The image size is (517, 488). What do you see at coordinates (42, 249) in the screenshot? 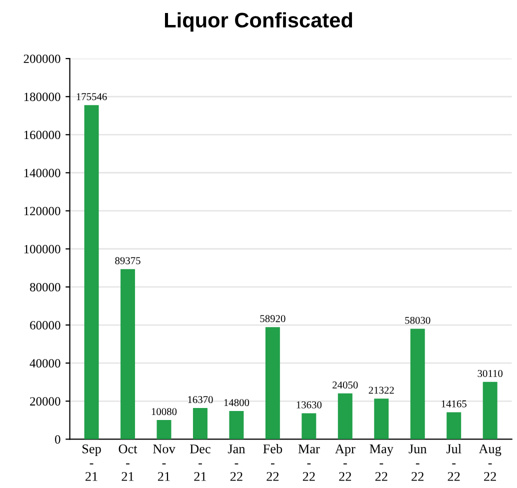
I see `y-tick-label: 100000` at bounding box center [42, 249].